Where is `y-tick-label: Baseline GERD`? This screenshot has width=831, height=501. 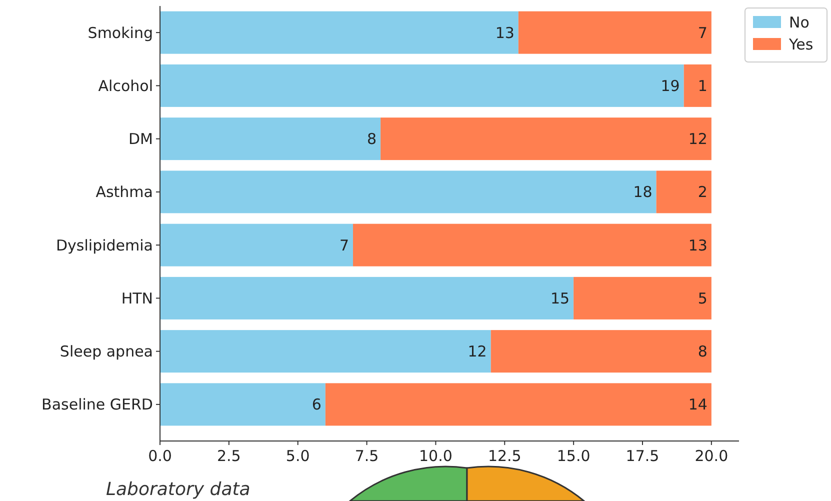 y-tick-label: Baseline GERD is located at coordinates (97, 405).